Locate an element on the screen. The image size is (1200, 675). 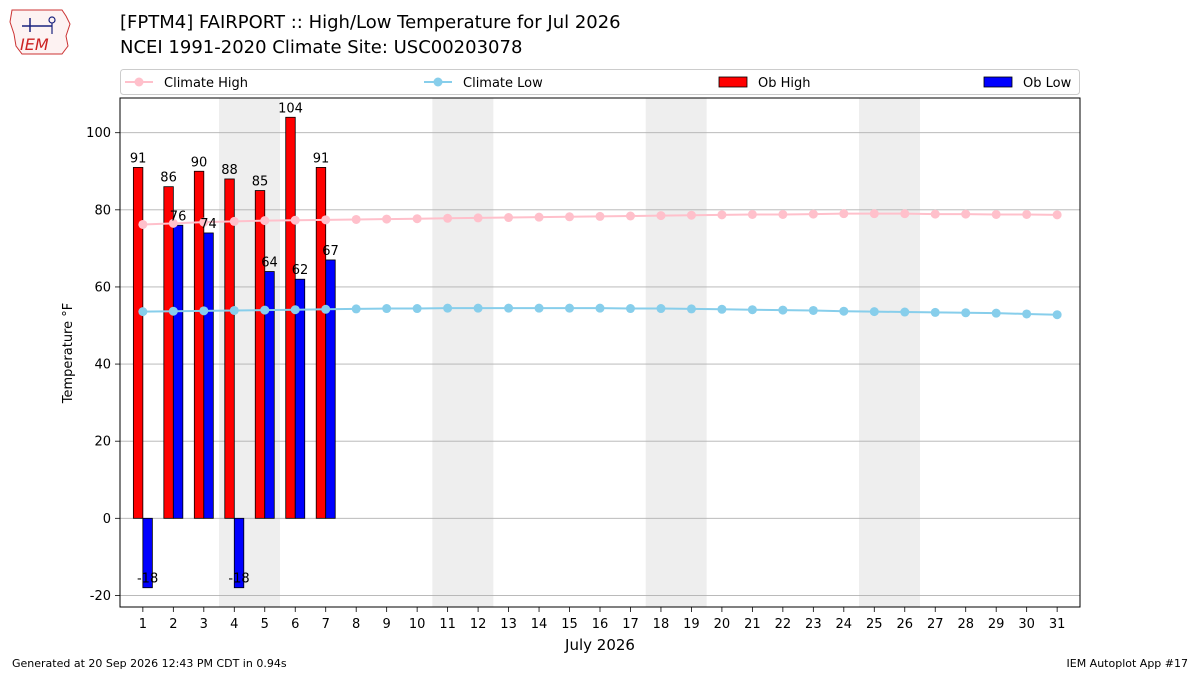
y-axis-label: Temperature °F is located at coordinates (68, 353).